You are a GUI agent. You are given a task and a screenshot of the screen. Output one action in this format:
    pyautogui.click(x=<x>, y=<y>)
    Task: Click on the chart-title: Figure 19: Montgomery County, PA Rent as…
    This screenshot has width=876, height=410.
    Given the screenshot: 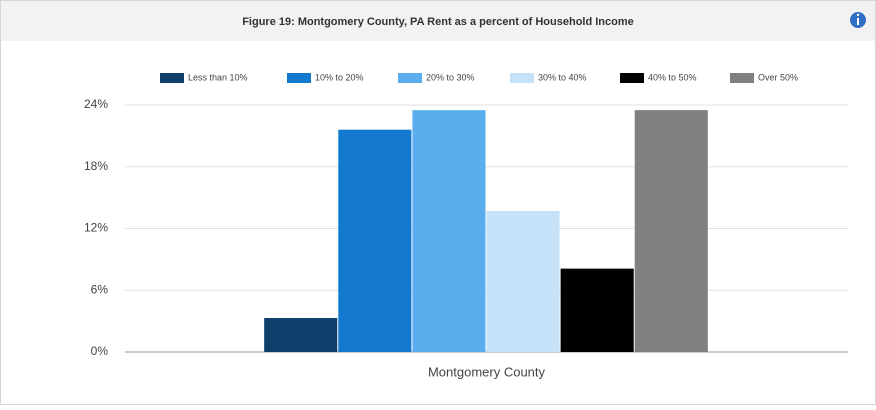 What is the action you would take?
    pyautogui.click(x=438, y=22)
    